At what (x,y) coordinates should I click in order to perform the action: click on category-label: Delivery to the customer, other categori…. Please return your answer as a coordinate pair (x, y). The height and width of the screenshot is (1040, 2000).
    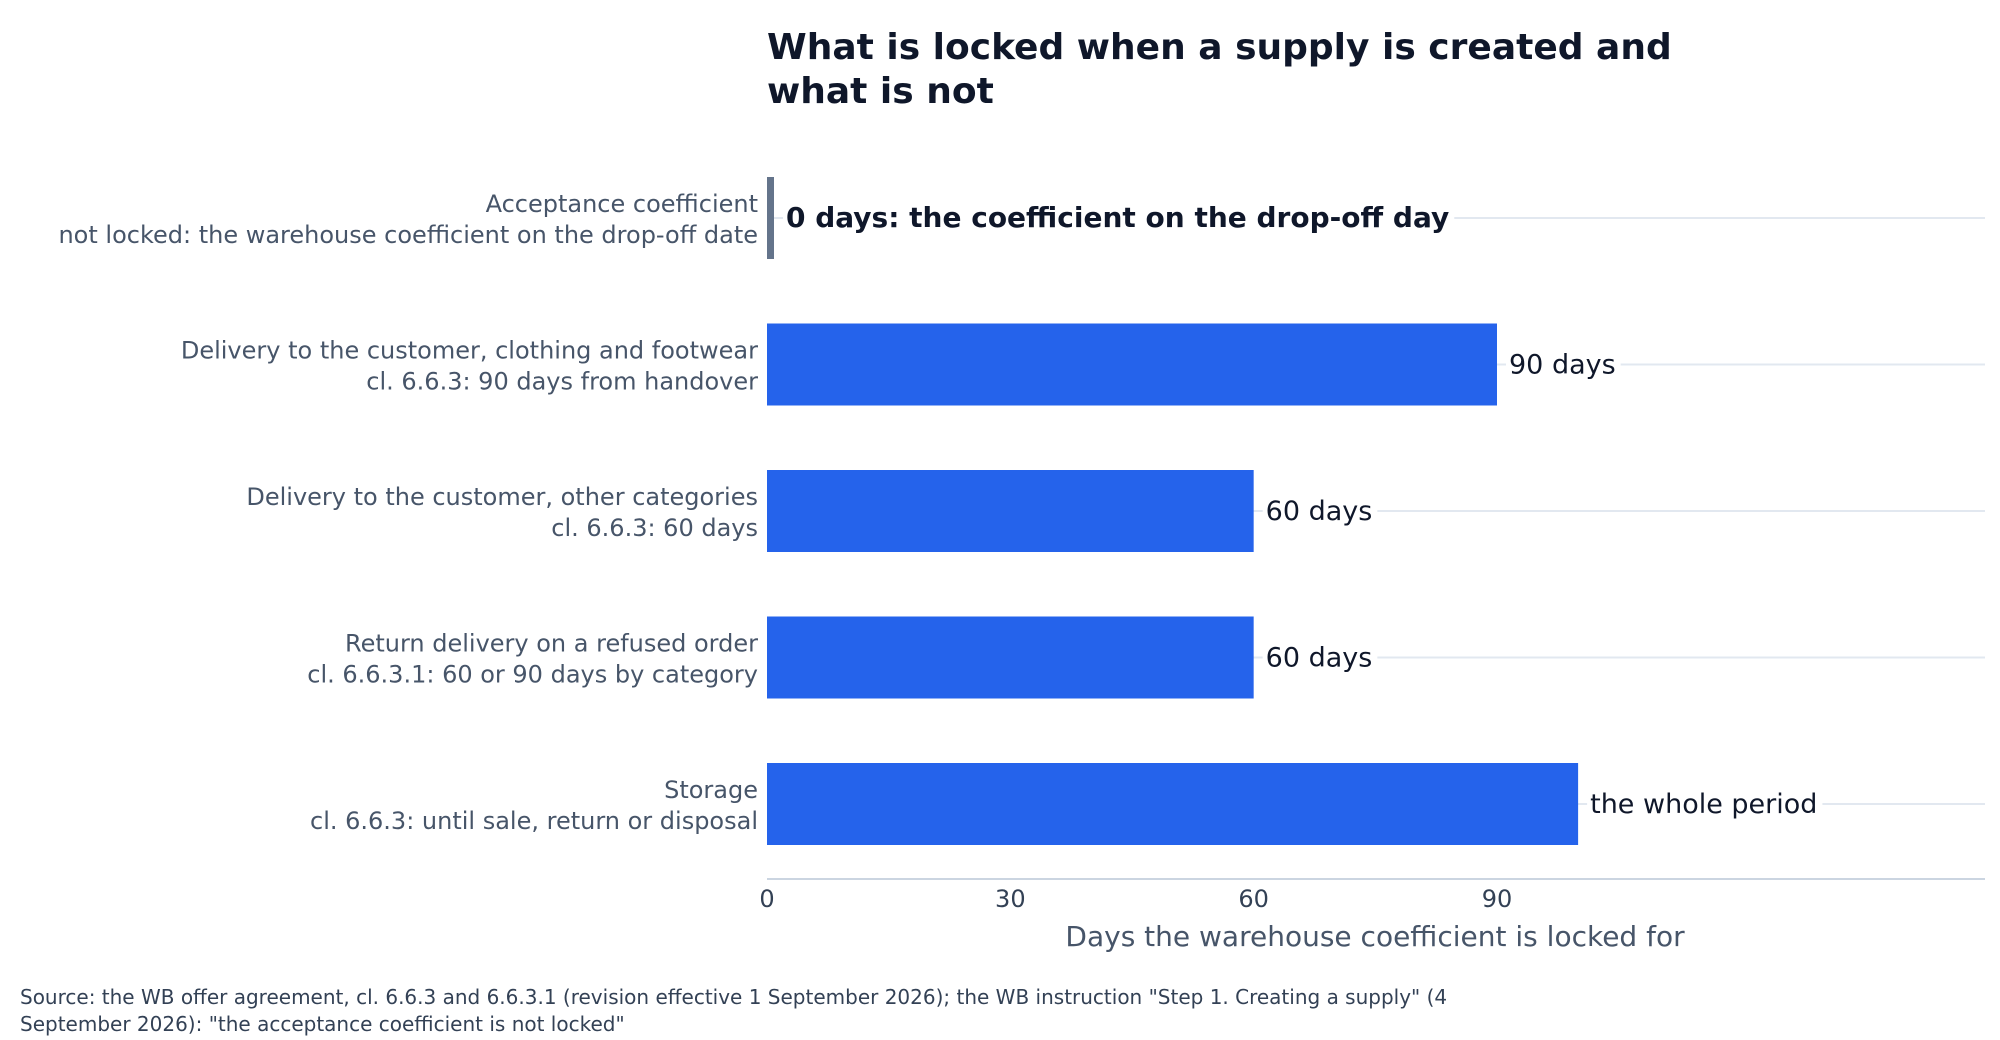
    Looking at the image, I should click on (502, 512).